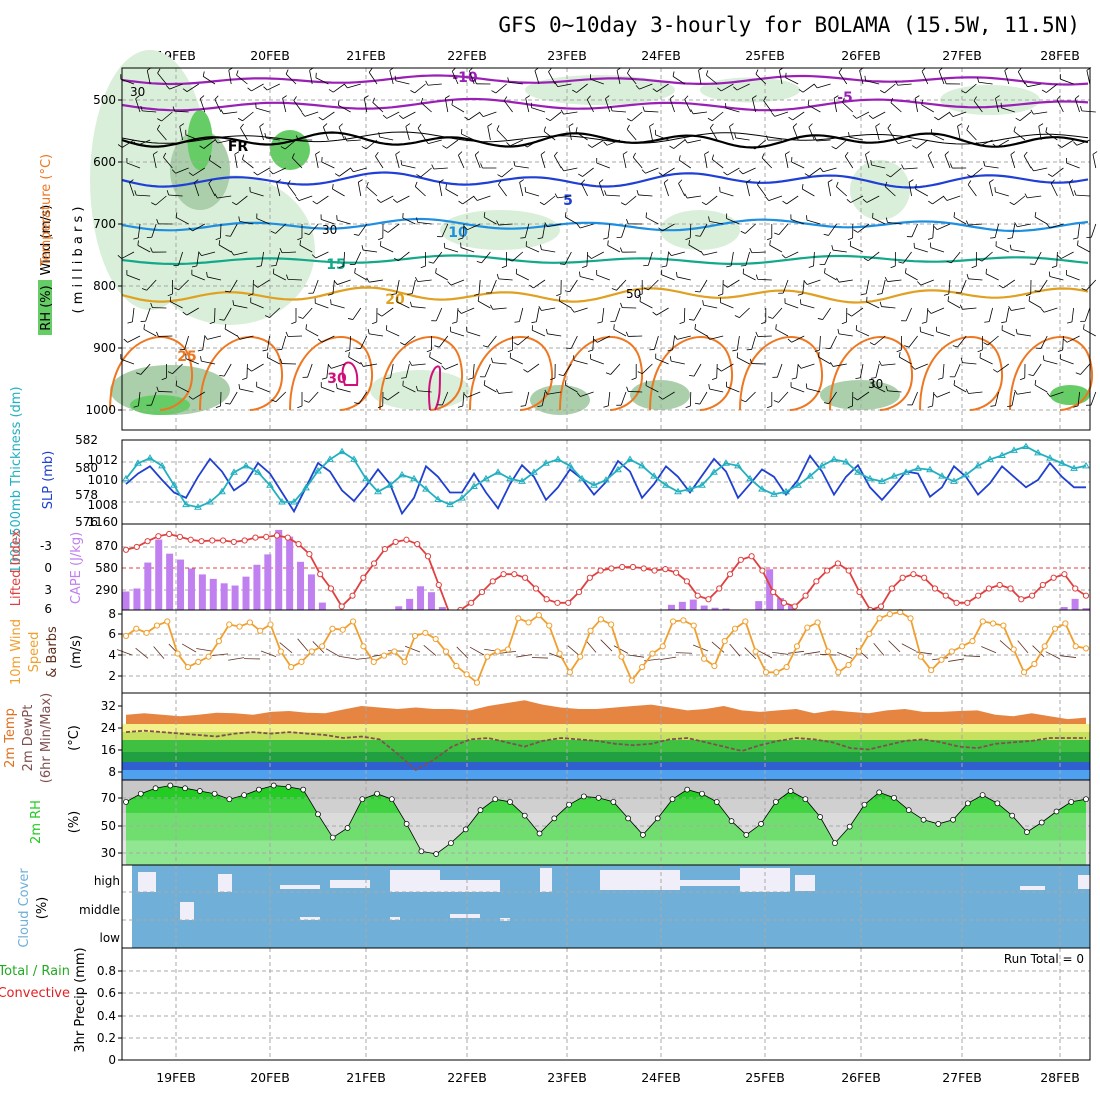 The width and height of the screenshot is (1100, 1100). Describe the element at coordinates (86, 440) in the screenshot. I see `thickness-tick: 582` at that location.